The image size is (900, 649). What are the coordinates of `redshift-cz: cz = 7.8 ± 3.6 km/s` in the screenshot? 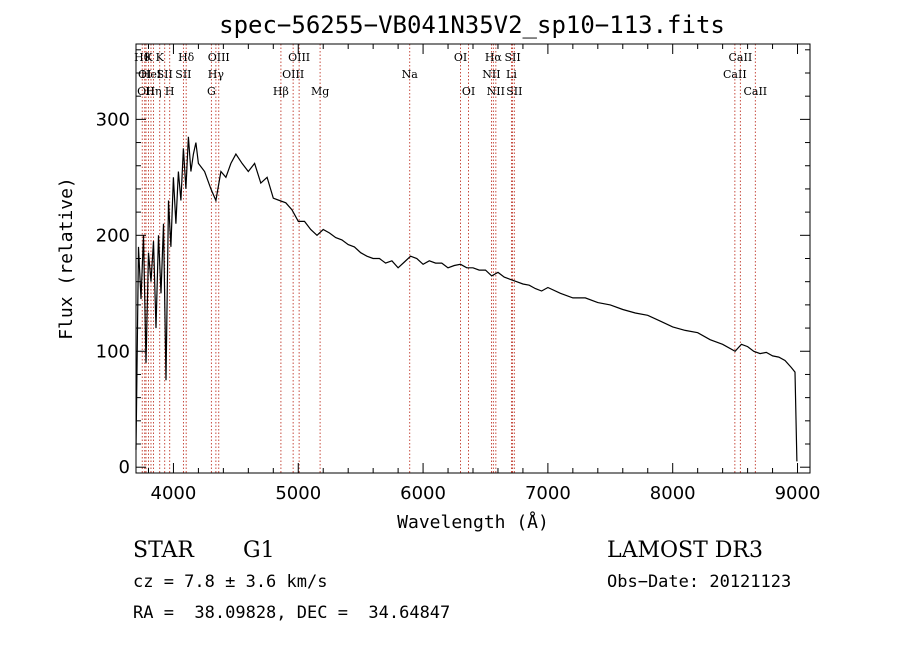 It's located at (230, 582).